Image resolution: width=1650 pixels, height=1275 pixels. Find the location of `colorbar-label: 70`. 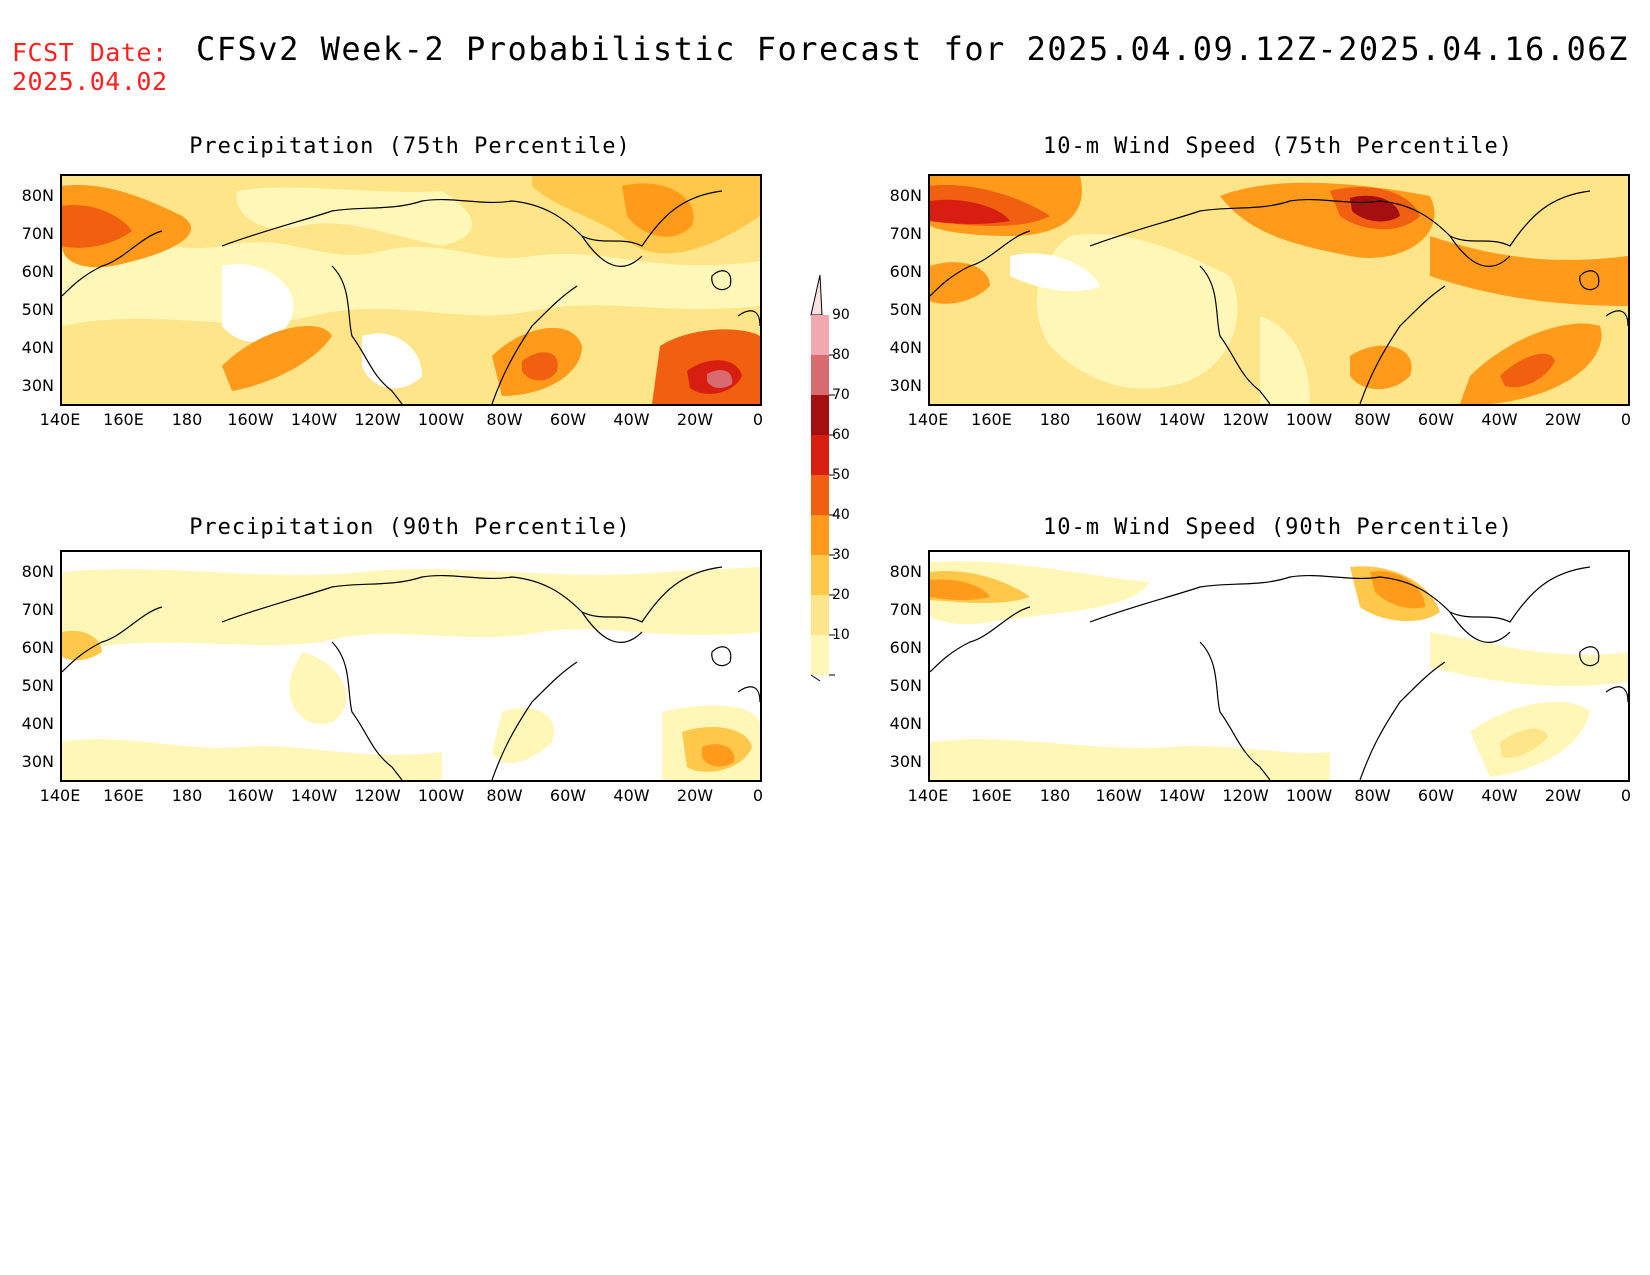

colorbar-label: 70 is located at coordinates (841, 395).